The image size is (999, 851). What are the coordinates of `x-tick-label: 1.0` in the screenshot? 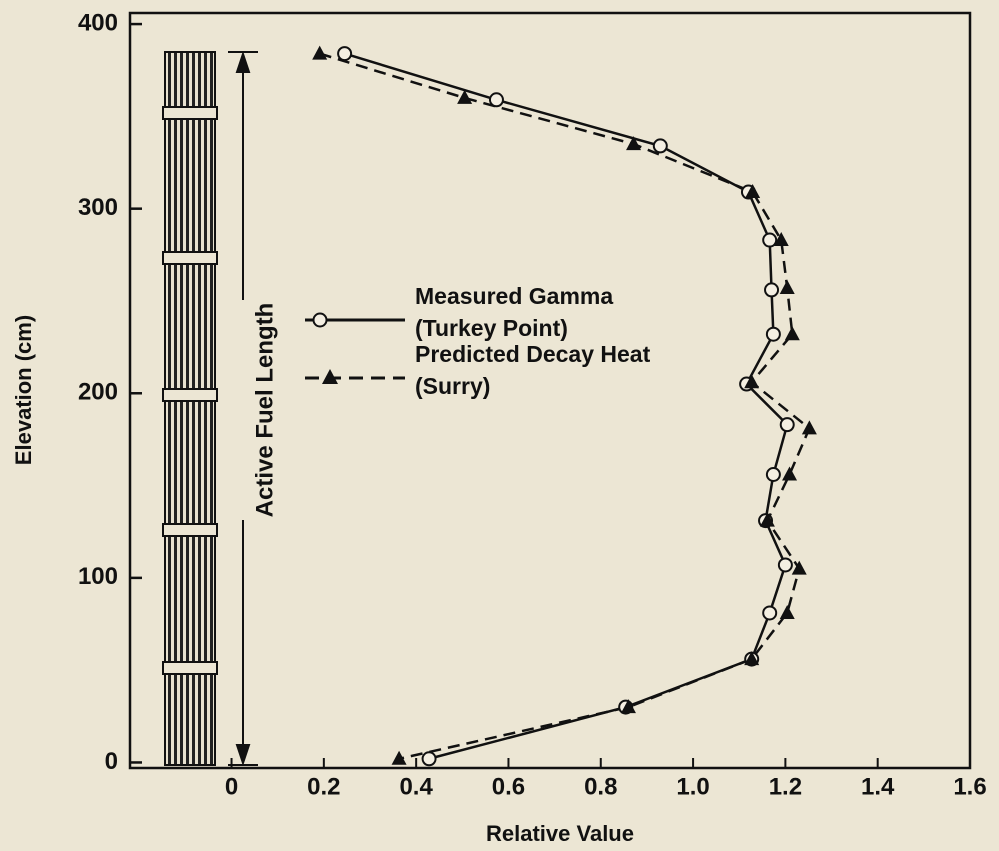 It's located at (692, 786).